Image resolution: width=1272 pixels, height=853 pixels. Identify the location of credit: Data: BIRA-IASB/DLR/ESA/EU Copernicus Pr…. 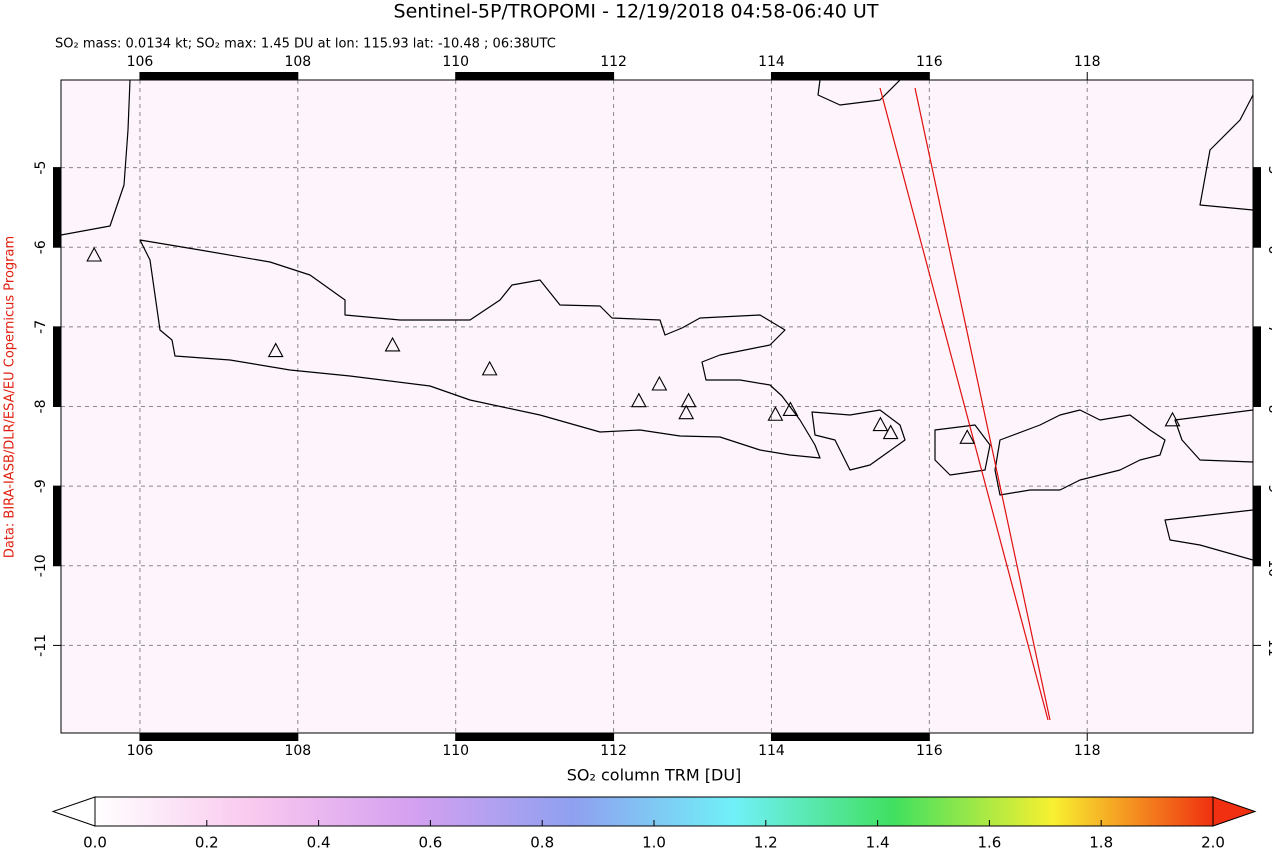
(10, 397).